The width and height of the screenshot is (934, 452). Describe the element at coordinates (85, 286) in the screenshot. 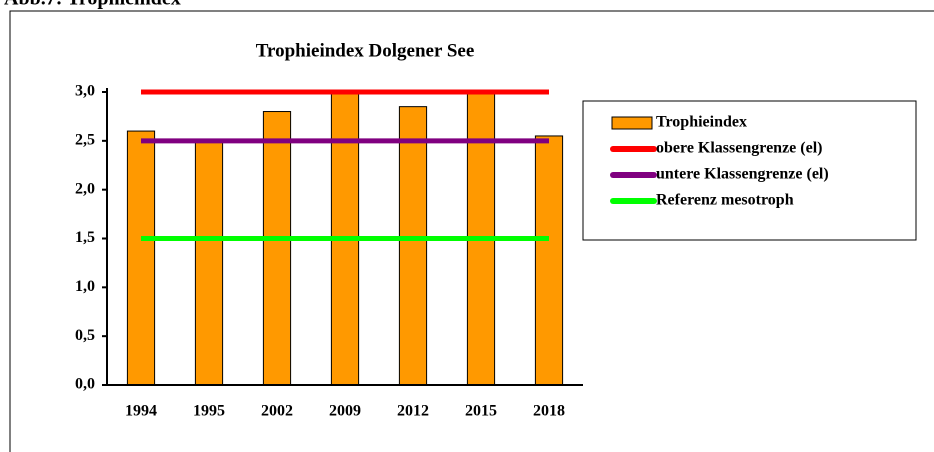

I see `y-tick-label: 1,0` at that location.